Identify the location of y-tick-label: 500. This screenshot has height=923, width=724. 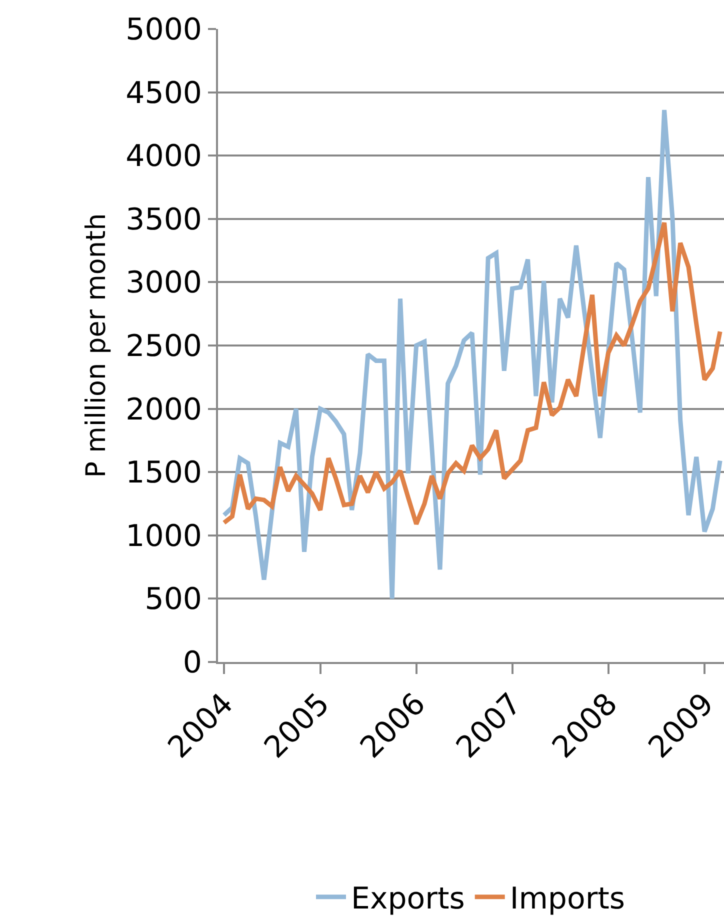
(173, 600).